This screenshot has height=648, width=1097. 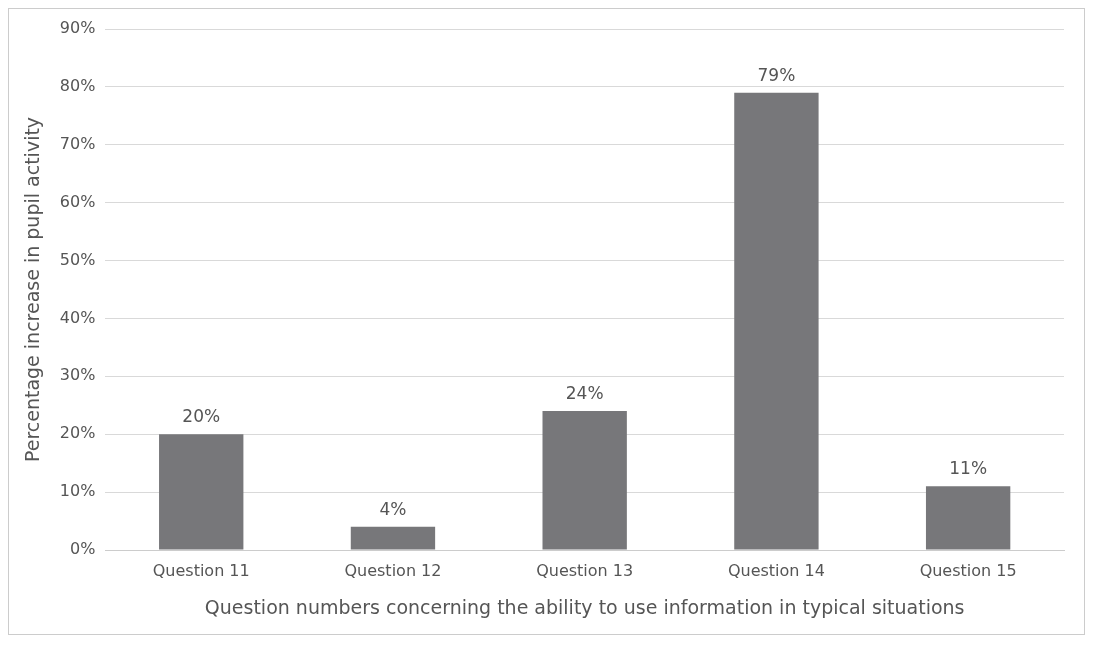 I want to click on y-tick-label: 30%, so click(x=77, y=375).